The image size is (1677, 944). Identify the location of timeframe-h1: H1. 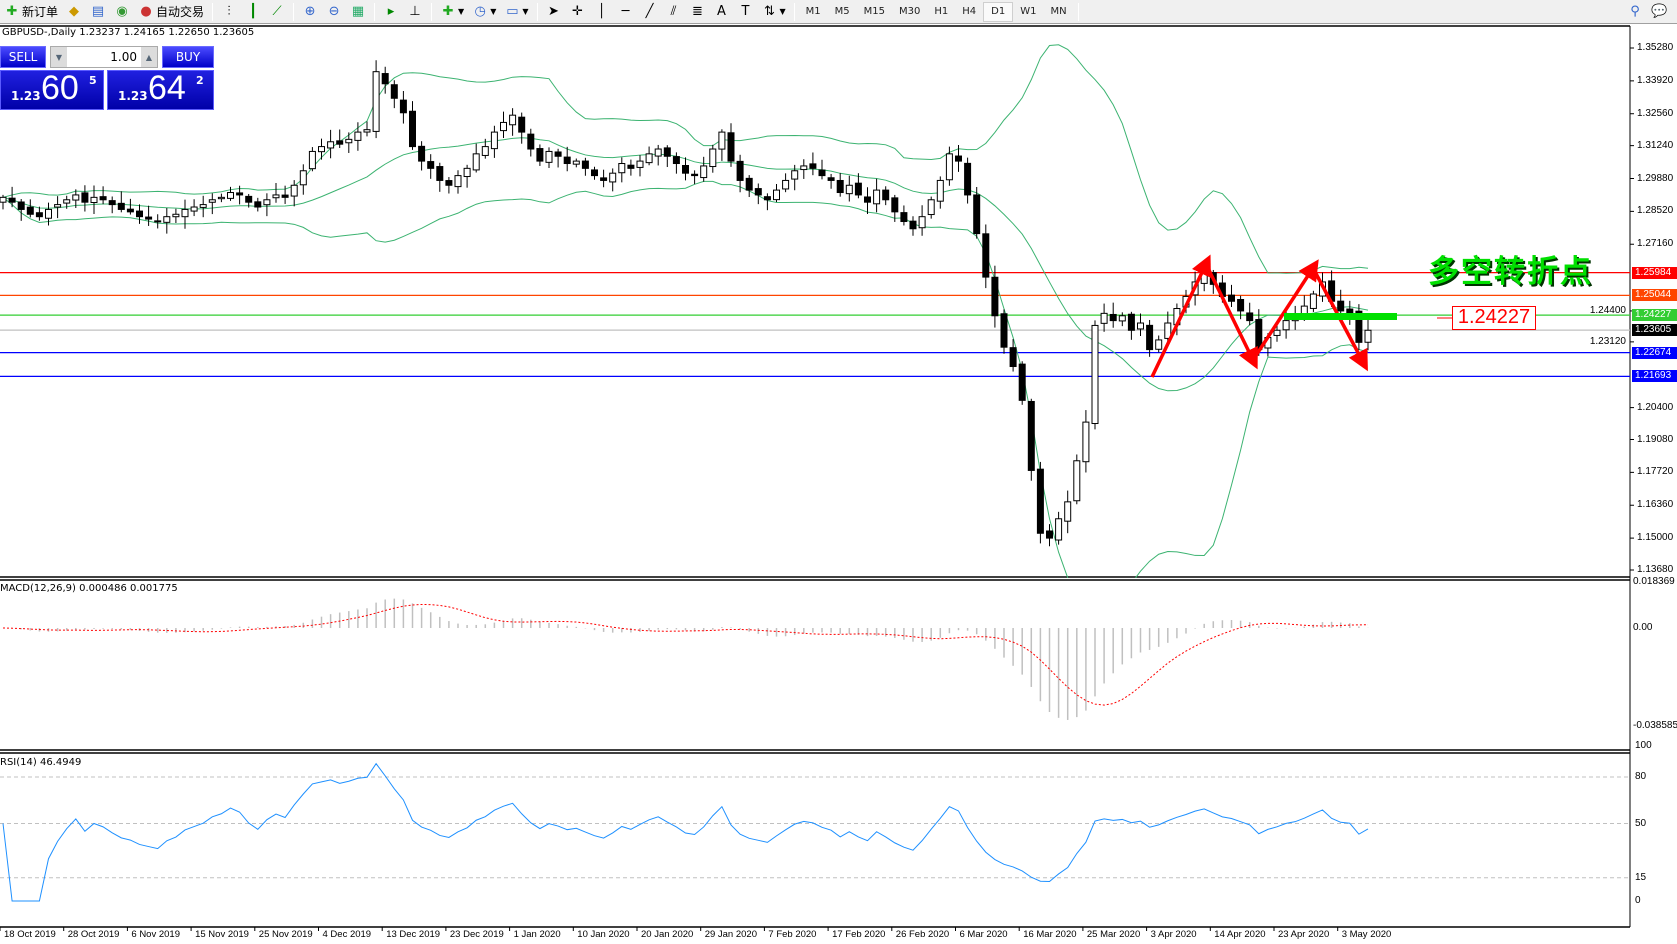
(941, 11).